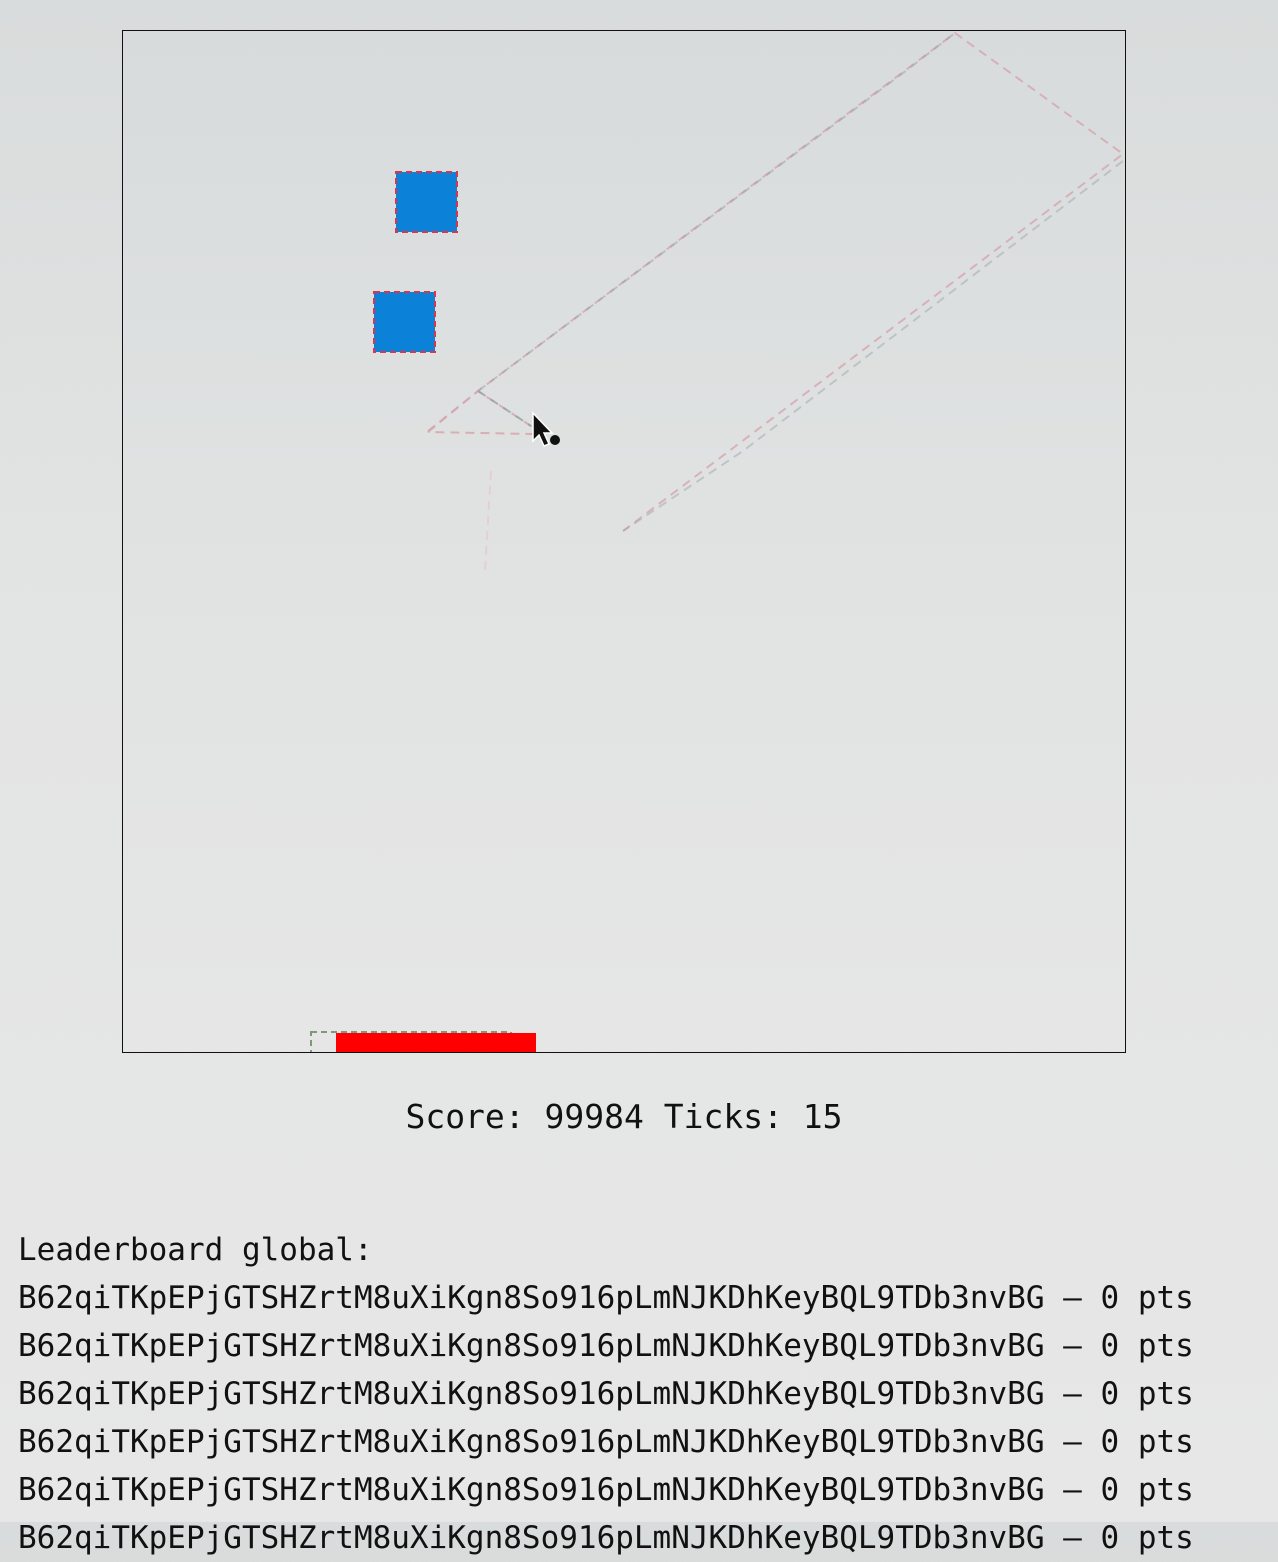 This screenshot has width=1278, height=1562. I want to click on score-ticks-status: Score: 99984 Ticks: 15, so click(624, 1116).